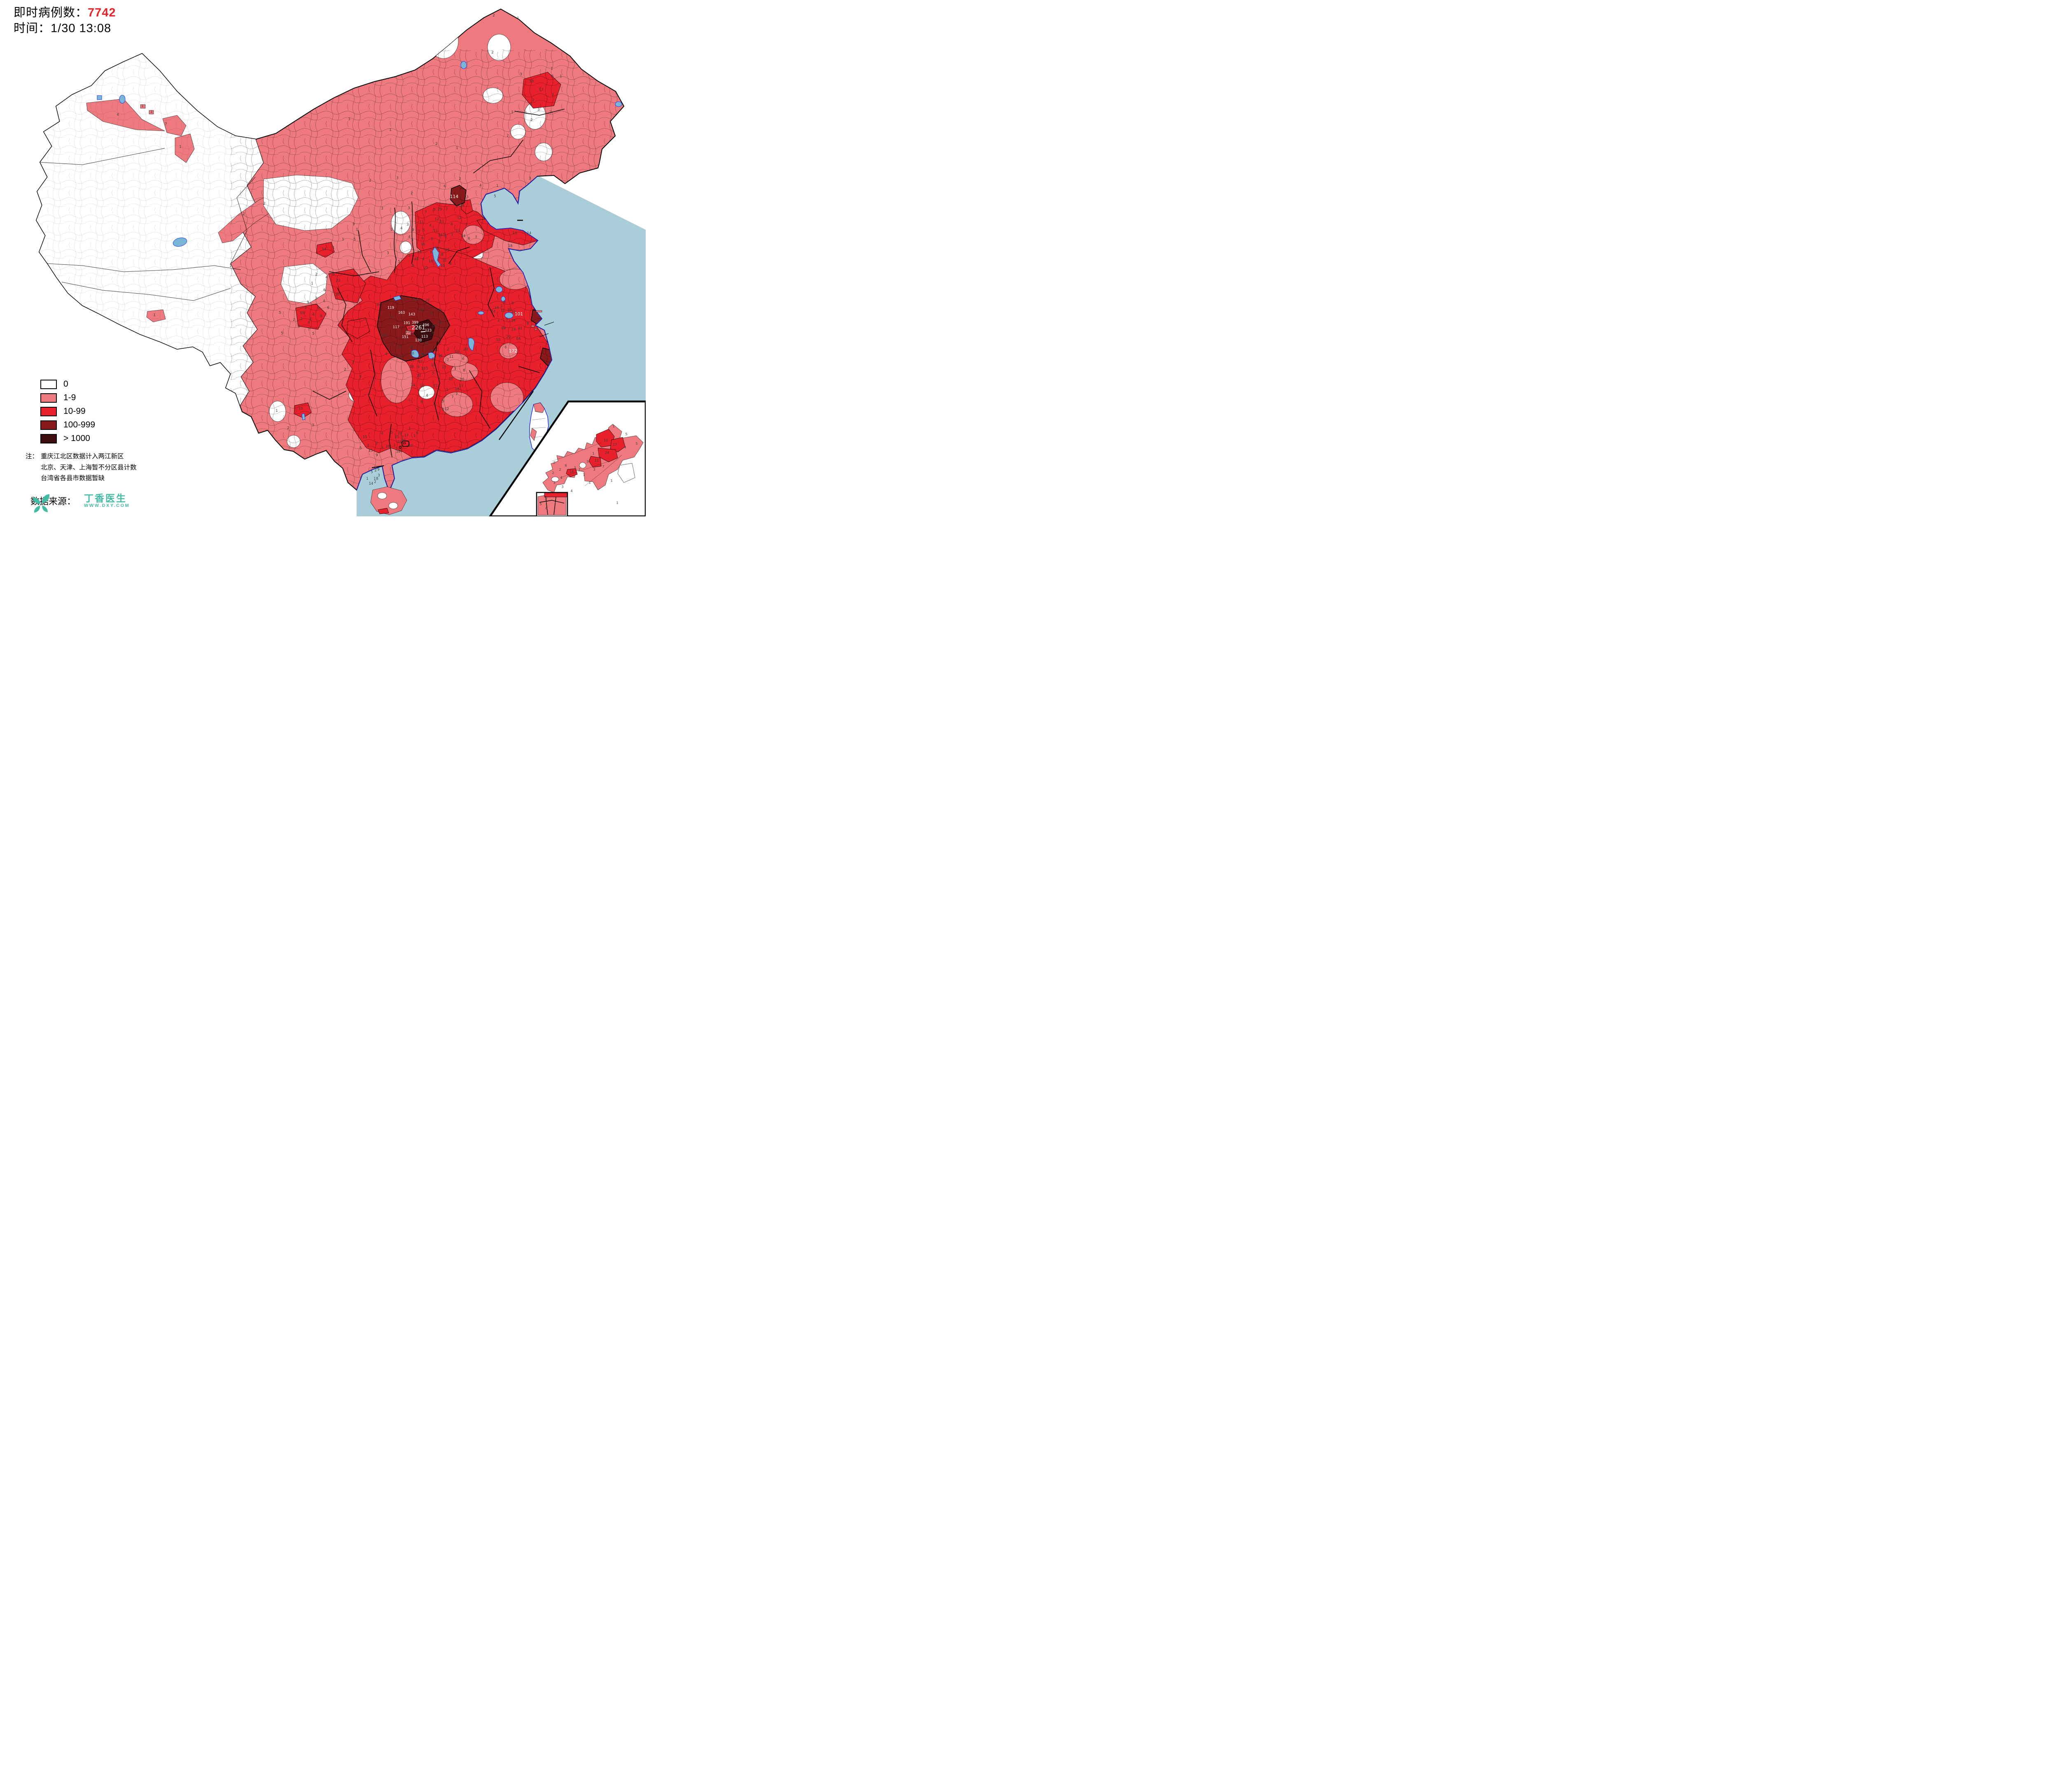  What do you see at coordinates (81, 28) in the screenshot?
I see `time-value: 1/30 13:08` at bounding box center [81, 28].